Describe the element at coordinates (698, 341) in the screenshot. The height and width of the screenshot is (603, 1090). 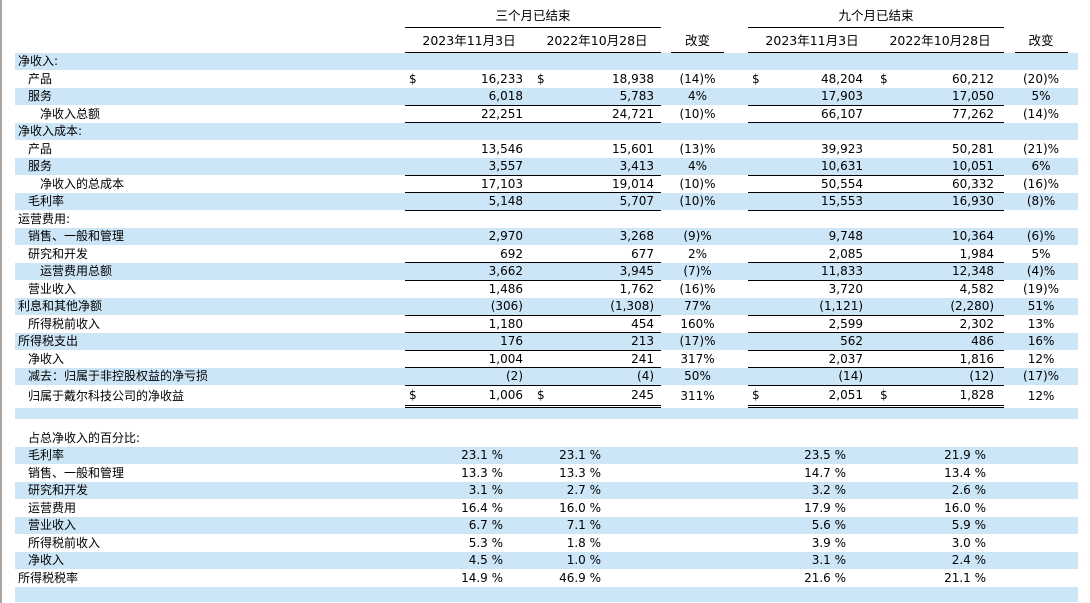
I see `change-cell: (17)%` at that location.